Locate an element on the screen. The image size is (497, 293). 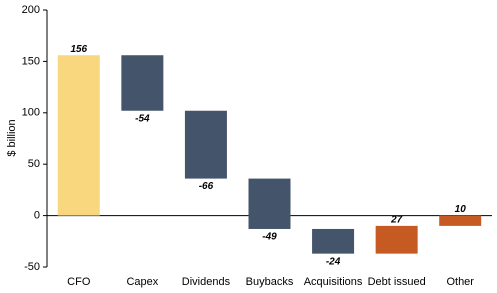
value-label: 156 is located at coordinates (78, 49).